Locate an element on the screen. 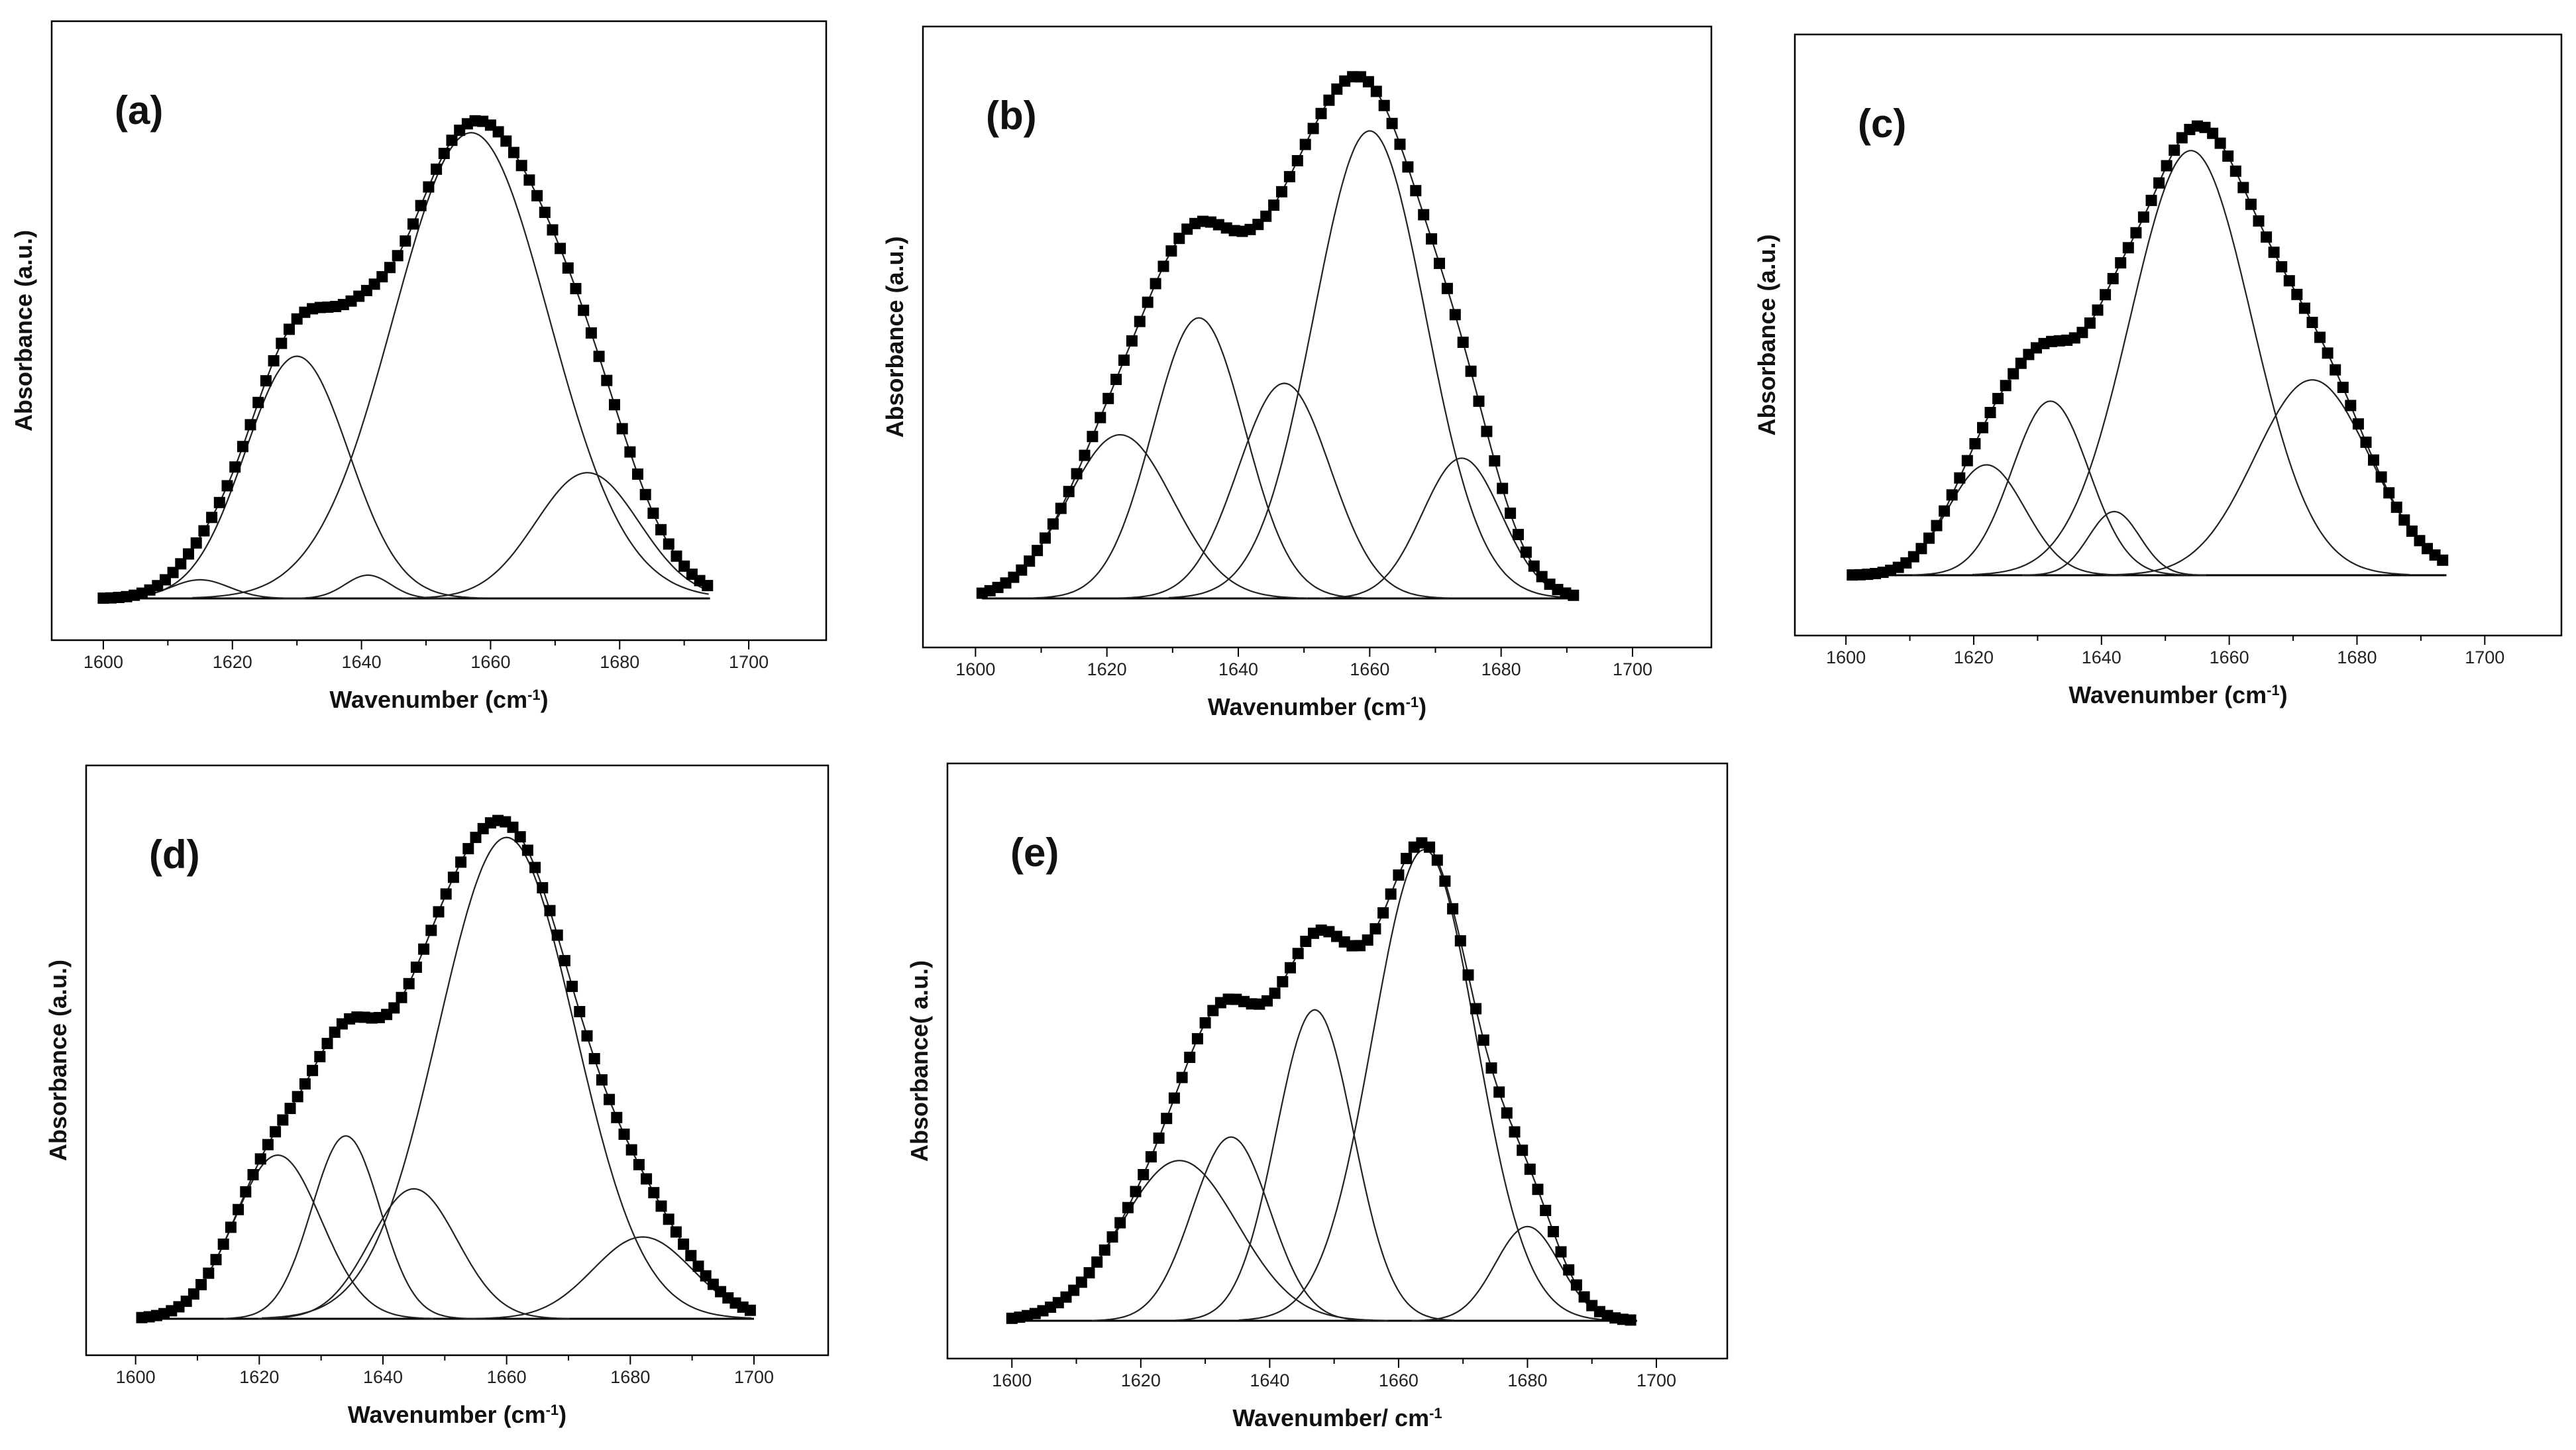 Image resolution: width=2576 pixels, height=1450 pixels. panel-label: (b) is located at coordinates (1011, 116).